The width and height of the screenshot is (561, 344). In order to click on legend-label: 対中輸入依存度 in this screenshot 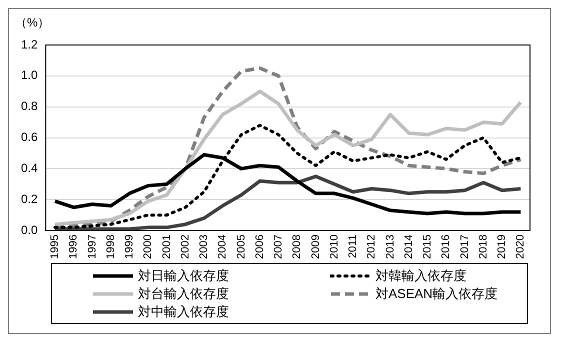, I will do `click(183, 312)`.